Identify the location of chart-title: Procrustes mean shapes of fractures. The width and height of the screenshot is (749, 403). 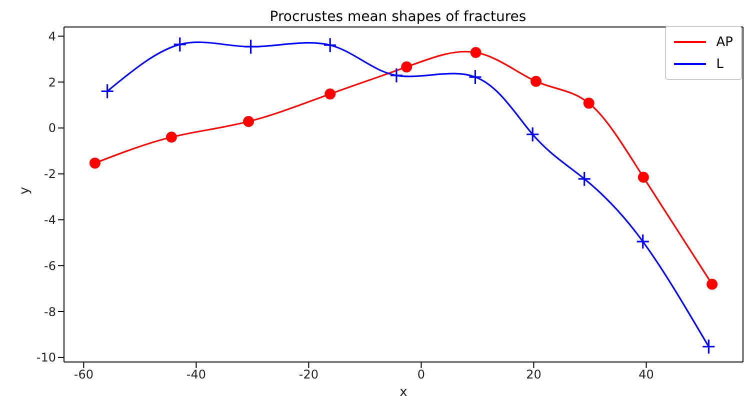
(398, 17).